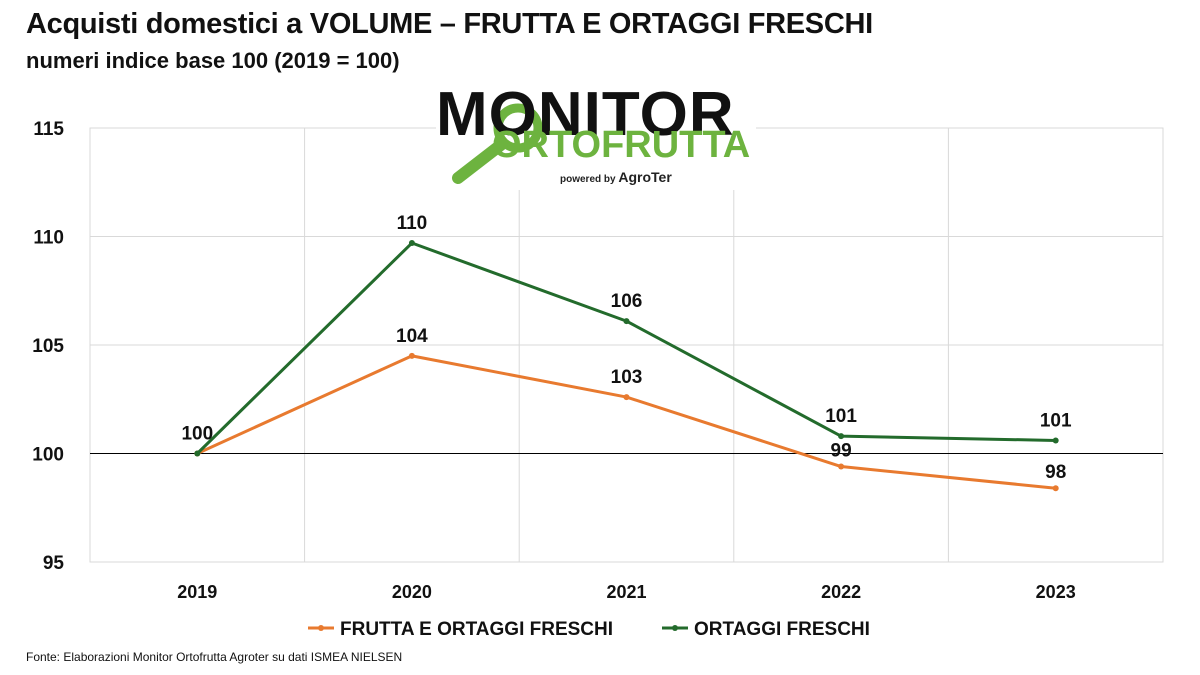 This screenshot has height=675, width=1200. Describe the element at coordinates (48, 455) in the screenshot. I see `y-tick-label: 100` at that location.